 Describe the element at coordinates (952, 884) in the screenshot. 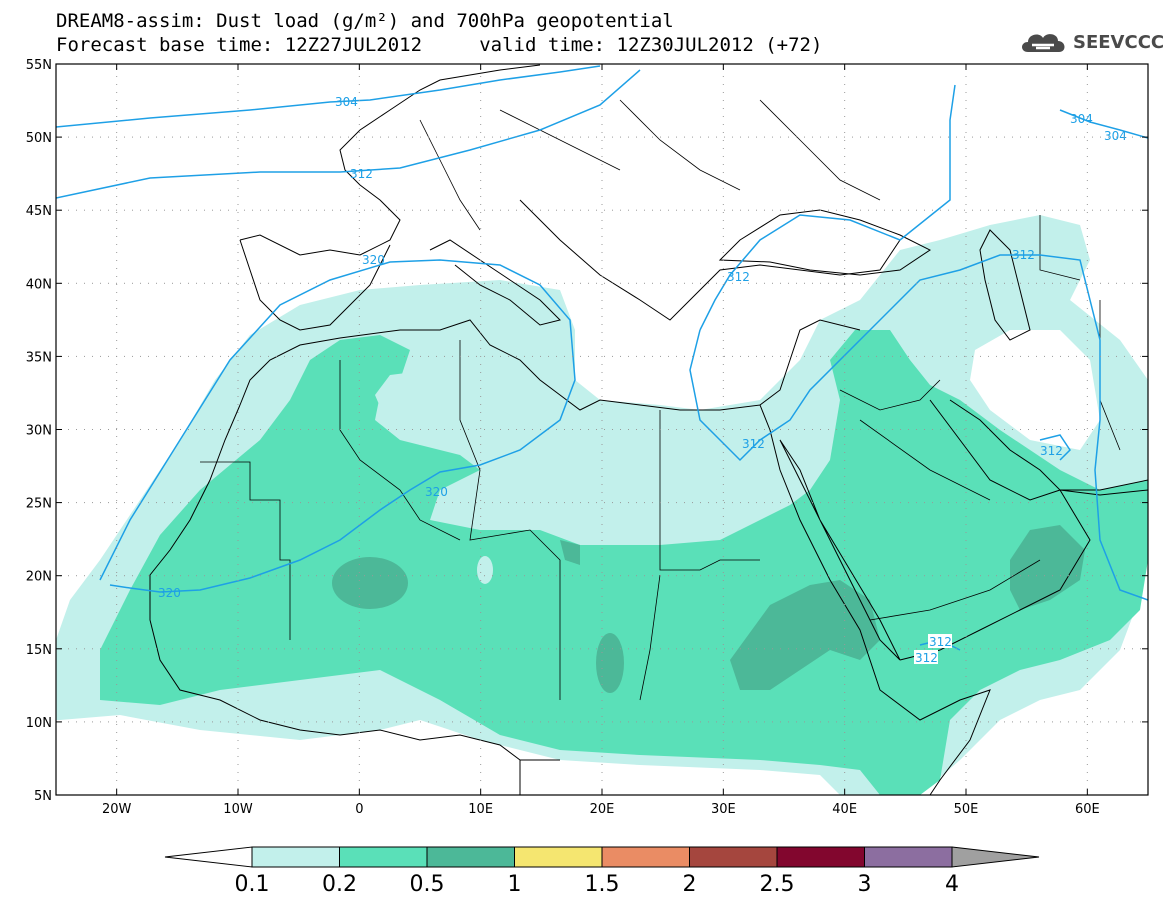

I see `colorbar-label: 4` at that location.